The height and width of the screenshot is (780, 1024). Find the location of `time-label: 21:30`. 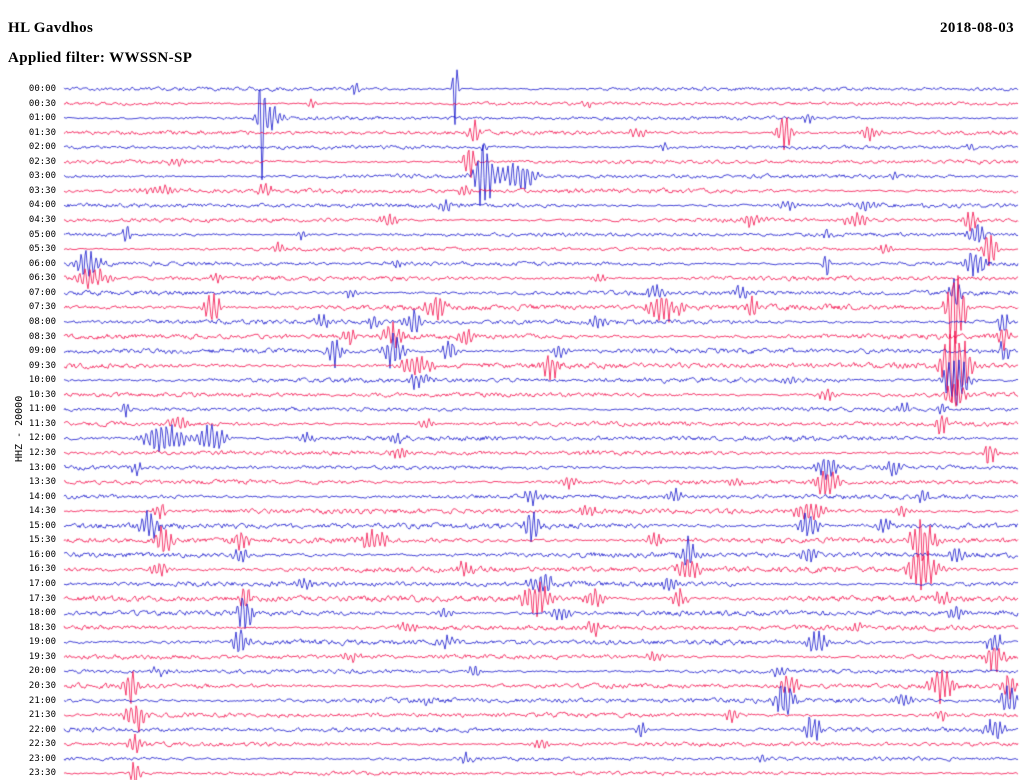

time-label: 21:30 is located at coordinates (42, 715).